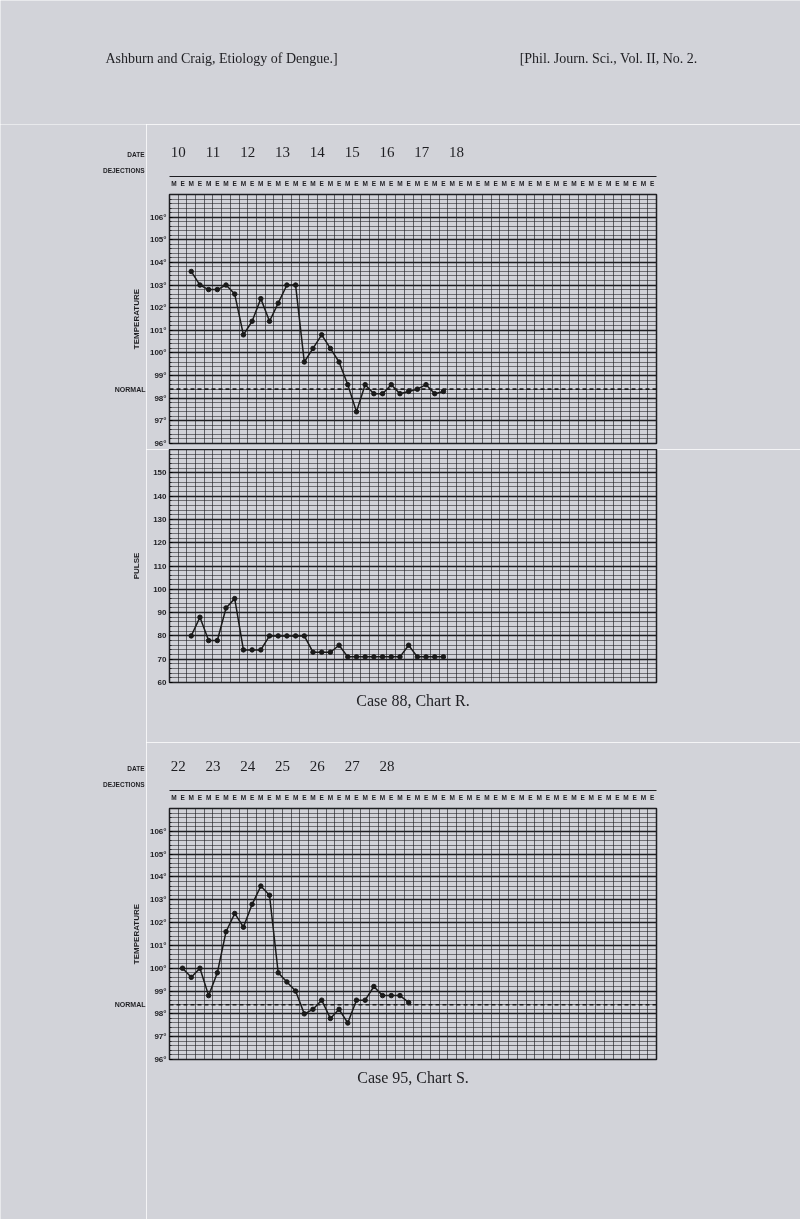 The height and width of the screenshot is (1221, 800). I want to click on x2-tick-label: 18, so click(456, 151).